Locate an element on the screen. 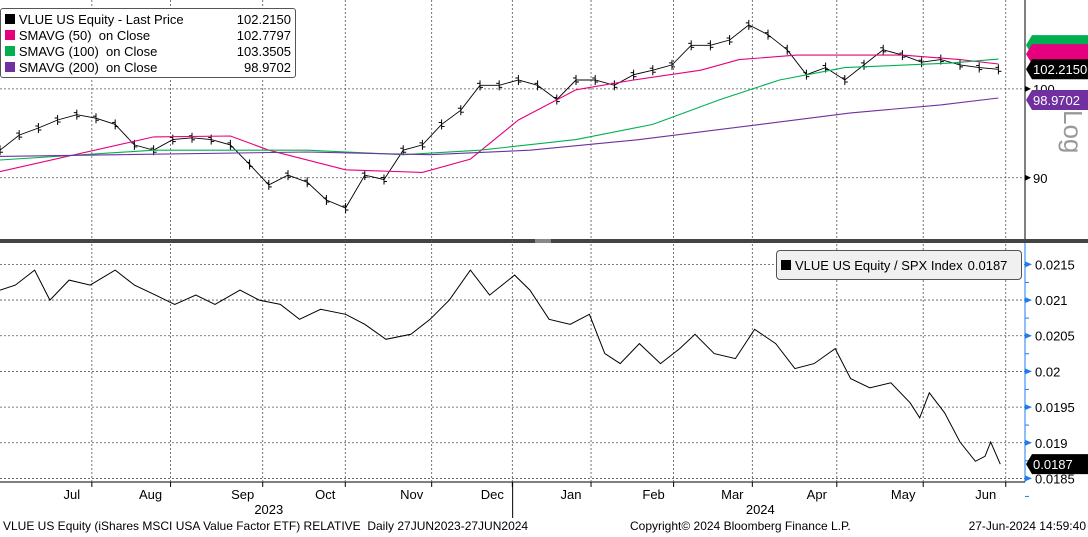 Image resolution: width=1088 pixels, height=537 pixels. sma50-tag is located at coordinates (1057, 54).